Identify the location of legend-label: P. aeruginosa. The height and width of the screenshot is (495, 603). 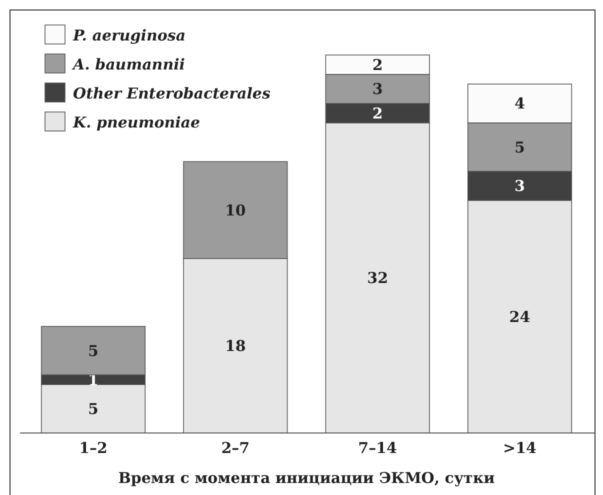
(129, 35).